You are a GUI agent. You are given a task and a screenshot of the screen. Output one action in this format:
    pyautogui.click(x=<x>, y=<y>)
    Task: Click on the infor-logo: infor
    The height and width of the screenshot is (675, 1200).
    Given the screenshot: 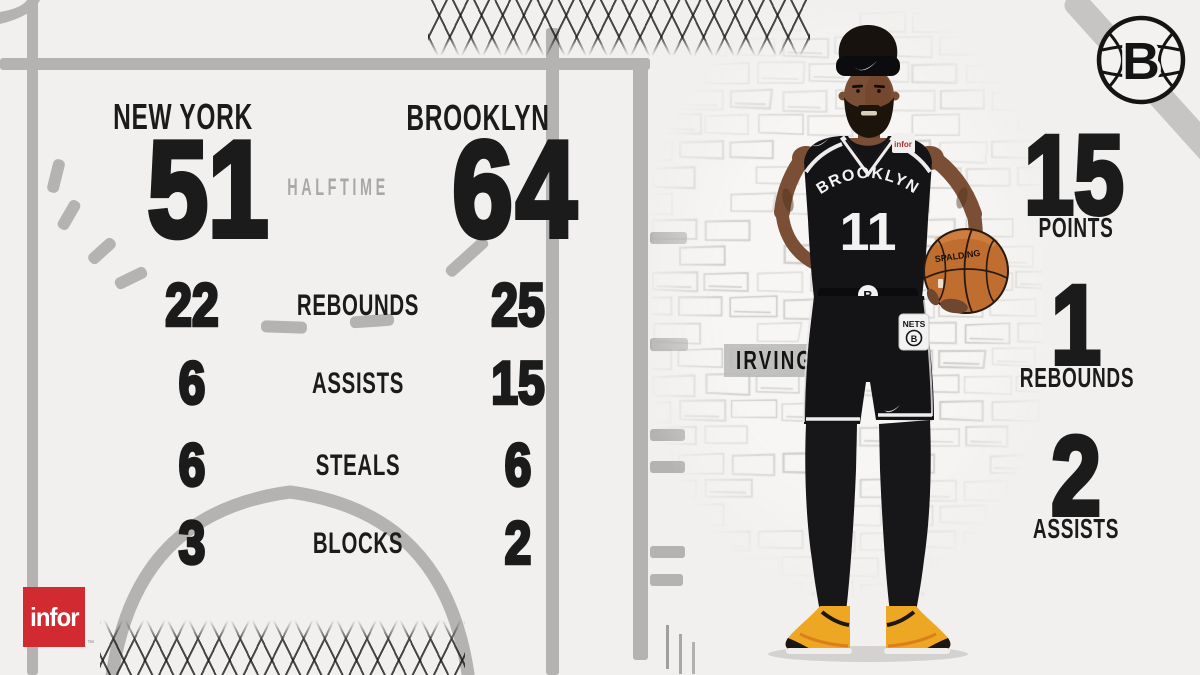 What is the action you would take?
    pyautogui.click(x=54, y=617)
    